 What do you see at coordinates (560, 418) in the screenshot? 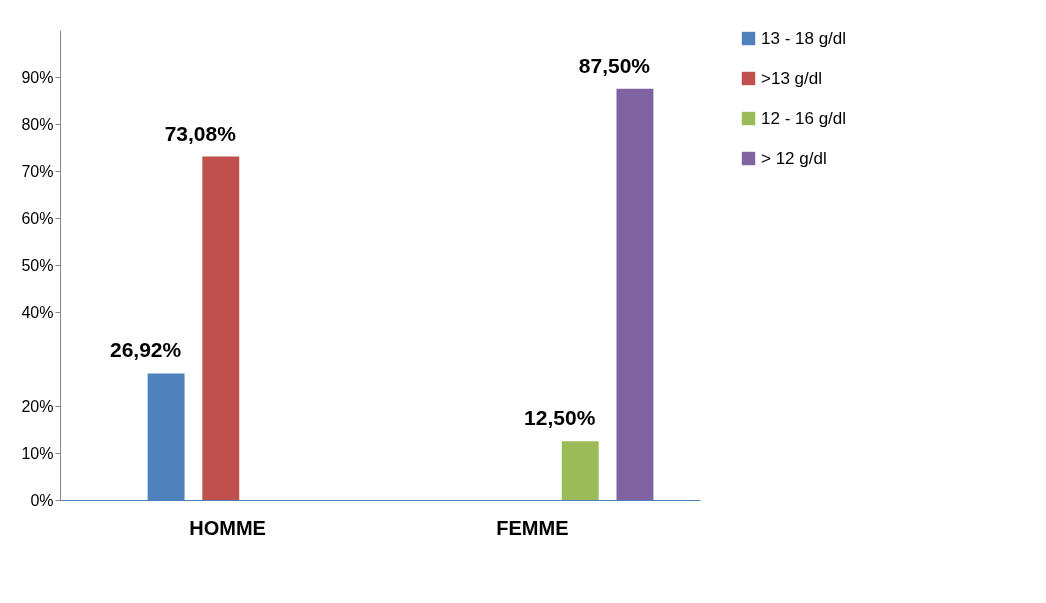
I see `data-label: 12,50%` at bounding box center [560, 418].